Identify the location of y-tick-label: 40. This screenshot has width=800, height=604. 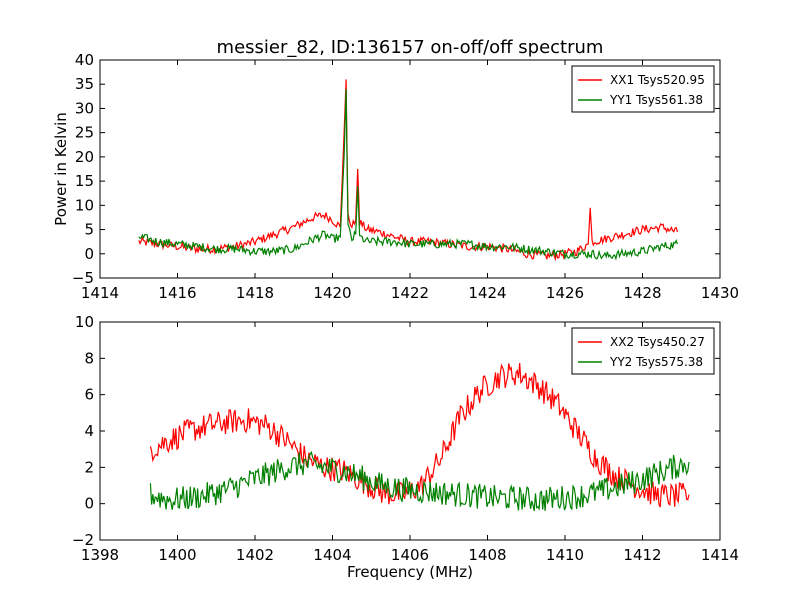
(84, 60).